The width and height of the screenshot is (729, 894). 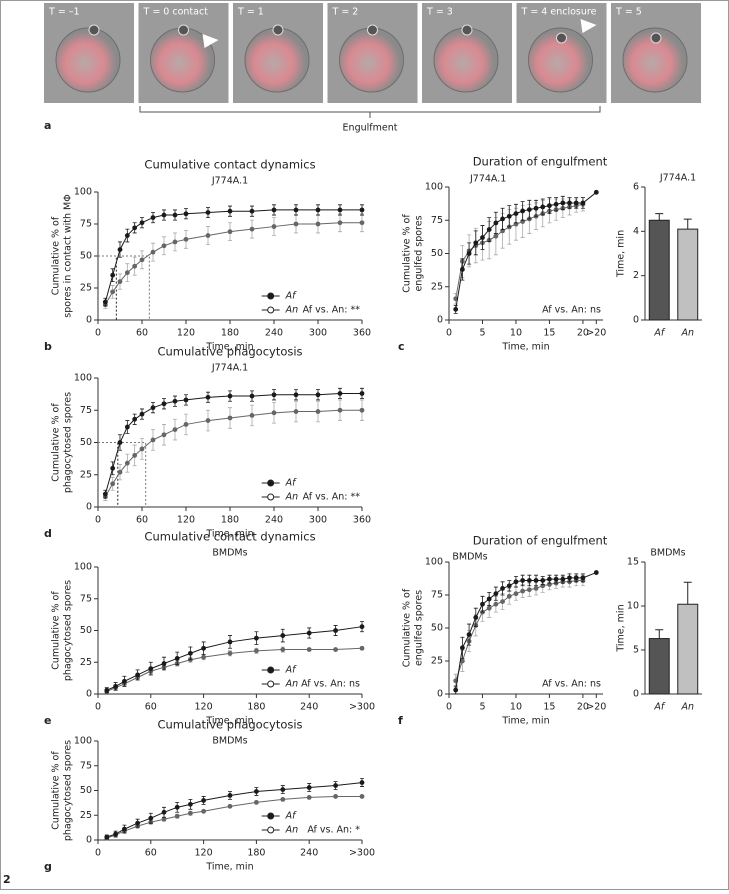 I want to click on y-axis-label: Time, min, so click(x=621, y=254).